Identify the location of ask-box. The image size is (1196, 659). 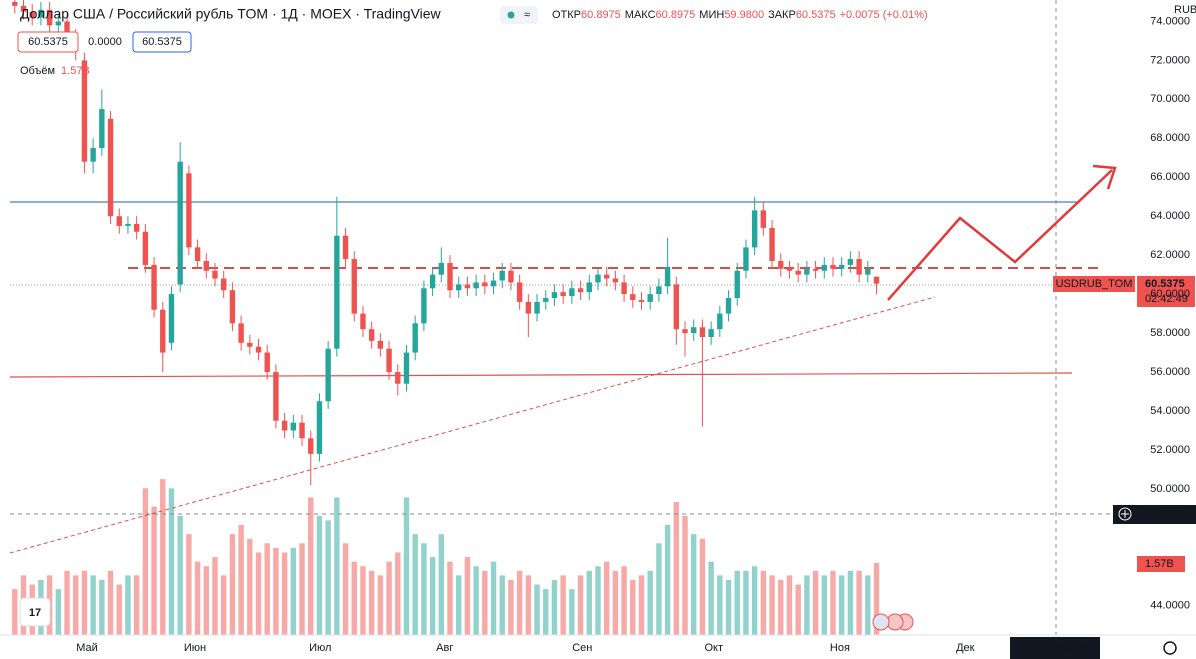
(162, 42).